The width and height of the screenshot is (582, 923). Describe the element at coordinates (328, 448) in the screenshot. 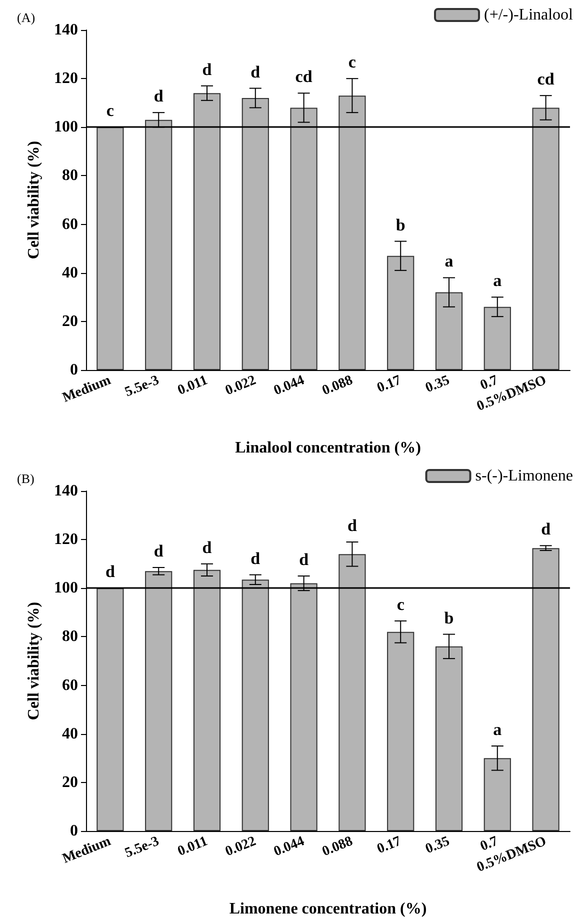

I see `x-axis-title: Linalool concentration (%)` at that location.